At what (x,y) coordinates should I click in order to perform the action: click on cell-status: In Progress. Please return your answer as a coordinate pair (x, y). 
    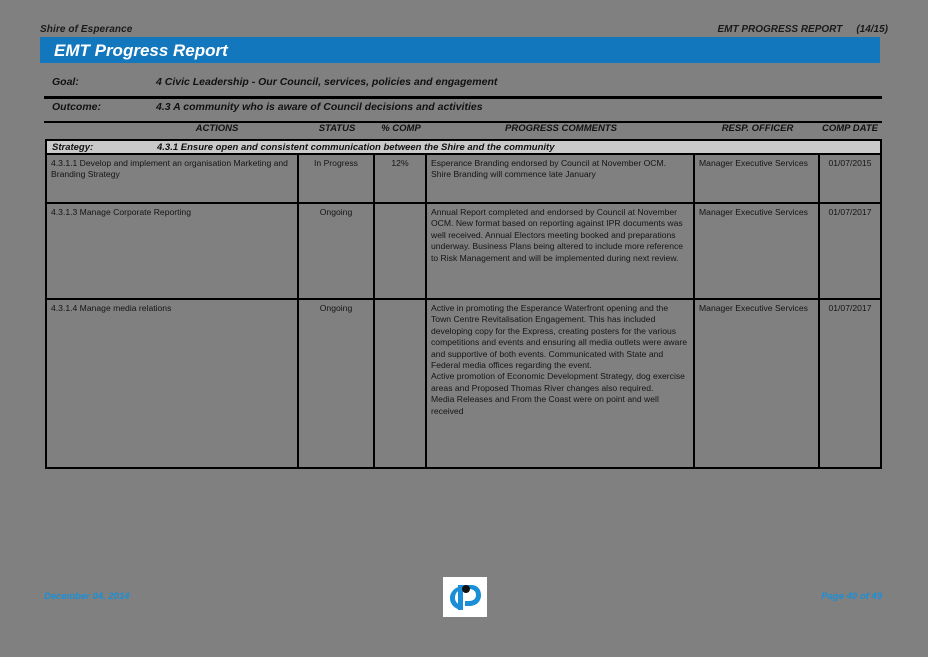
    Looking at the image, I should click on (337, 178).